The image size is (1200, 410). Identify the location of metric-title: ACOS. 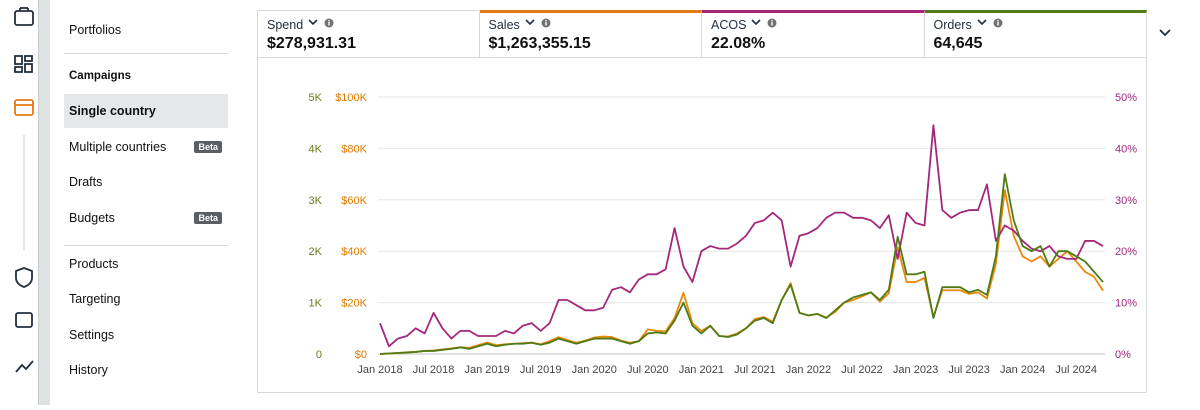
(745, 24).